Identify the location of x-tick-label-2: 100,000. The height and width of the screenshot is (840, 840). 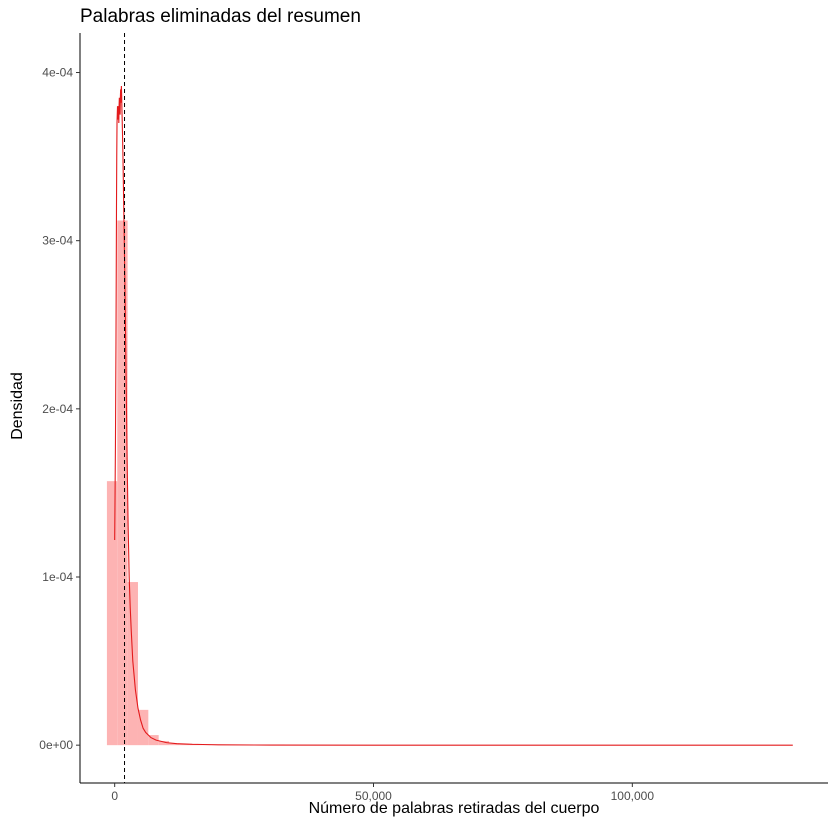
(633, 796).